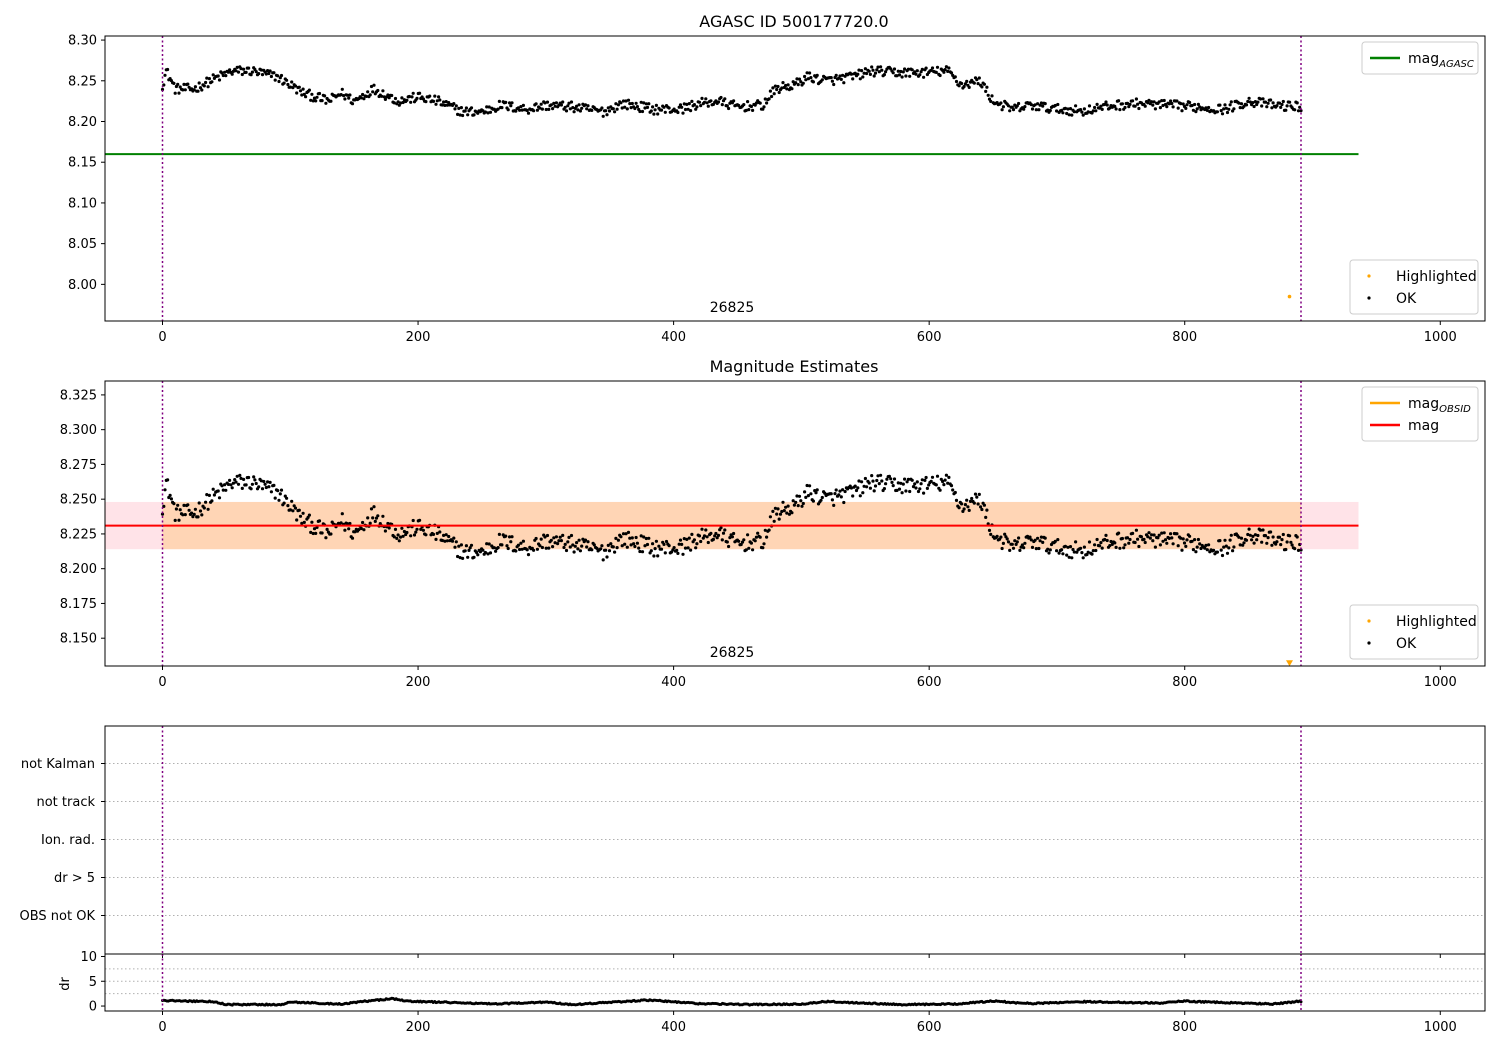 This screenshot has width=1500, height=1050. What do you see at coordinates (794, 366) in the screenshot?
I see `estimates-panel-title: Magnitude Estimates` at bounding box center [794, 366].